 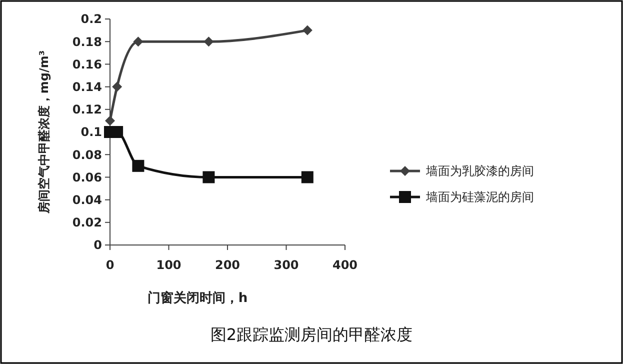 I want to click on x-tick-label: 300, so click(x=286, y=265).